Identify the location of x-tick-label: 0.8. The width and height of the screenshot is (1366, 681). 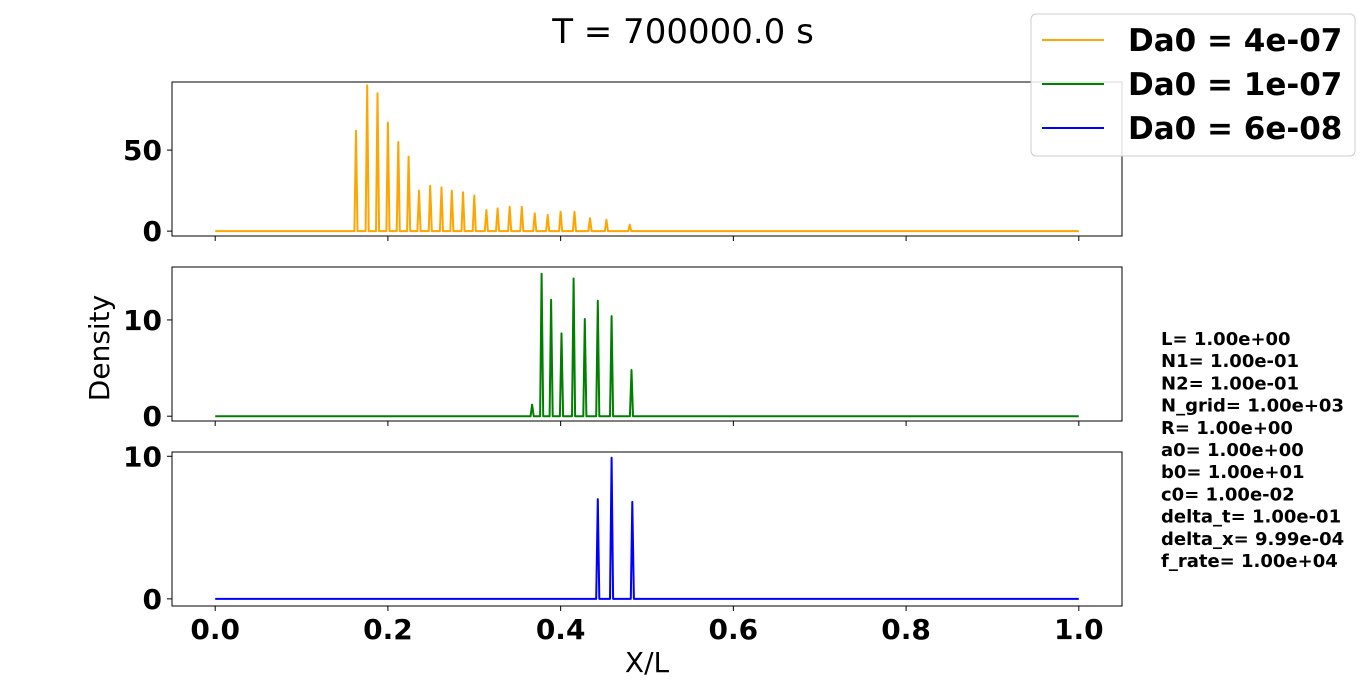
(906, 629).